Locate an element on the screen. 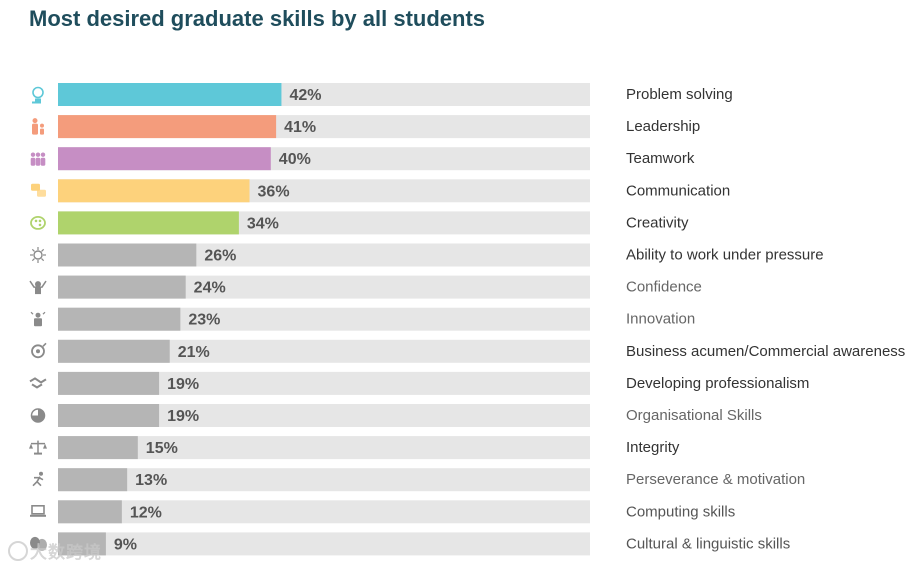 This screenshot has width=915, height=569. speech-bubbles-icon is located at coordinates (38, 190).